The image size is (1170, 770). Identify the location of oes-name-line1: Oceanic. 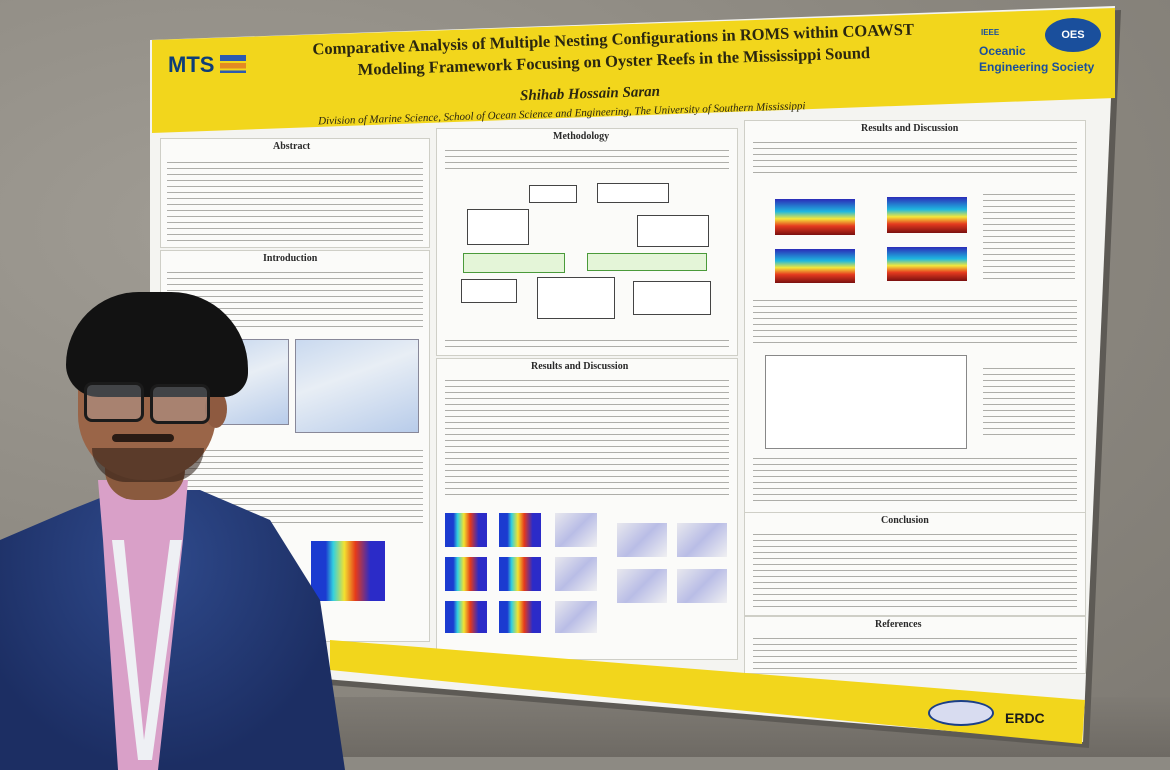
(1002, 51).